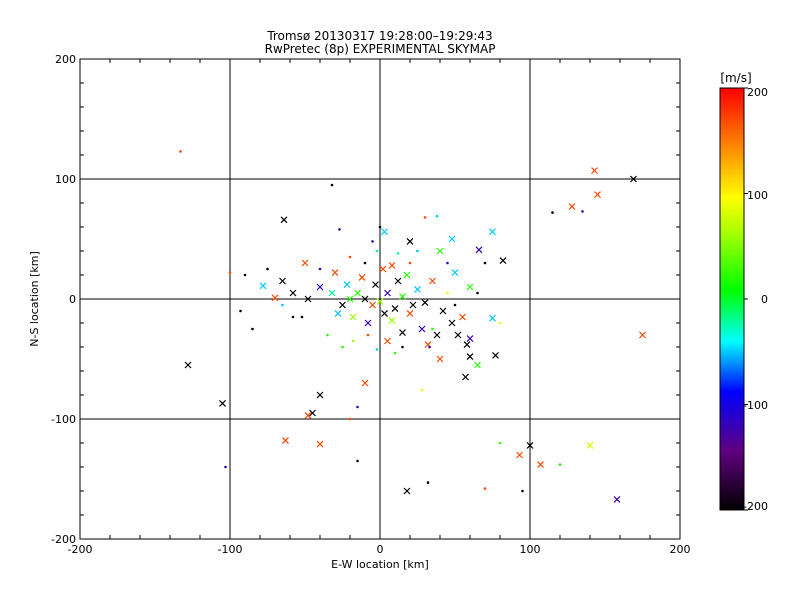 This screenshot has width=800, height=600. What do you see at coordinates (680, 549) in the screenshot?
I see `x-tick-label-200: 200` at bounding box center [680, 549].